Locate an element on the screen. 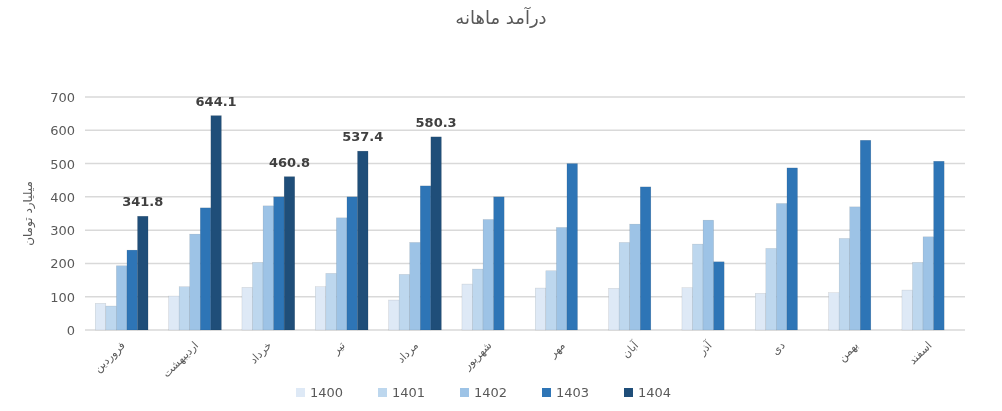 Image resolution: width=1002 pixels, height=411 pixels. x-tick-label: شهریور is located at coordinates (477, 356).